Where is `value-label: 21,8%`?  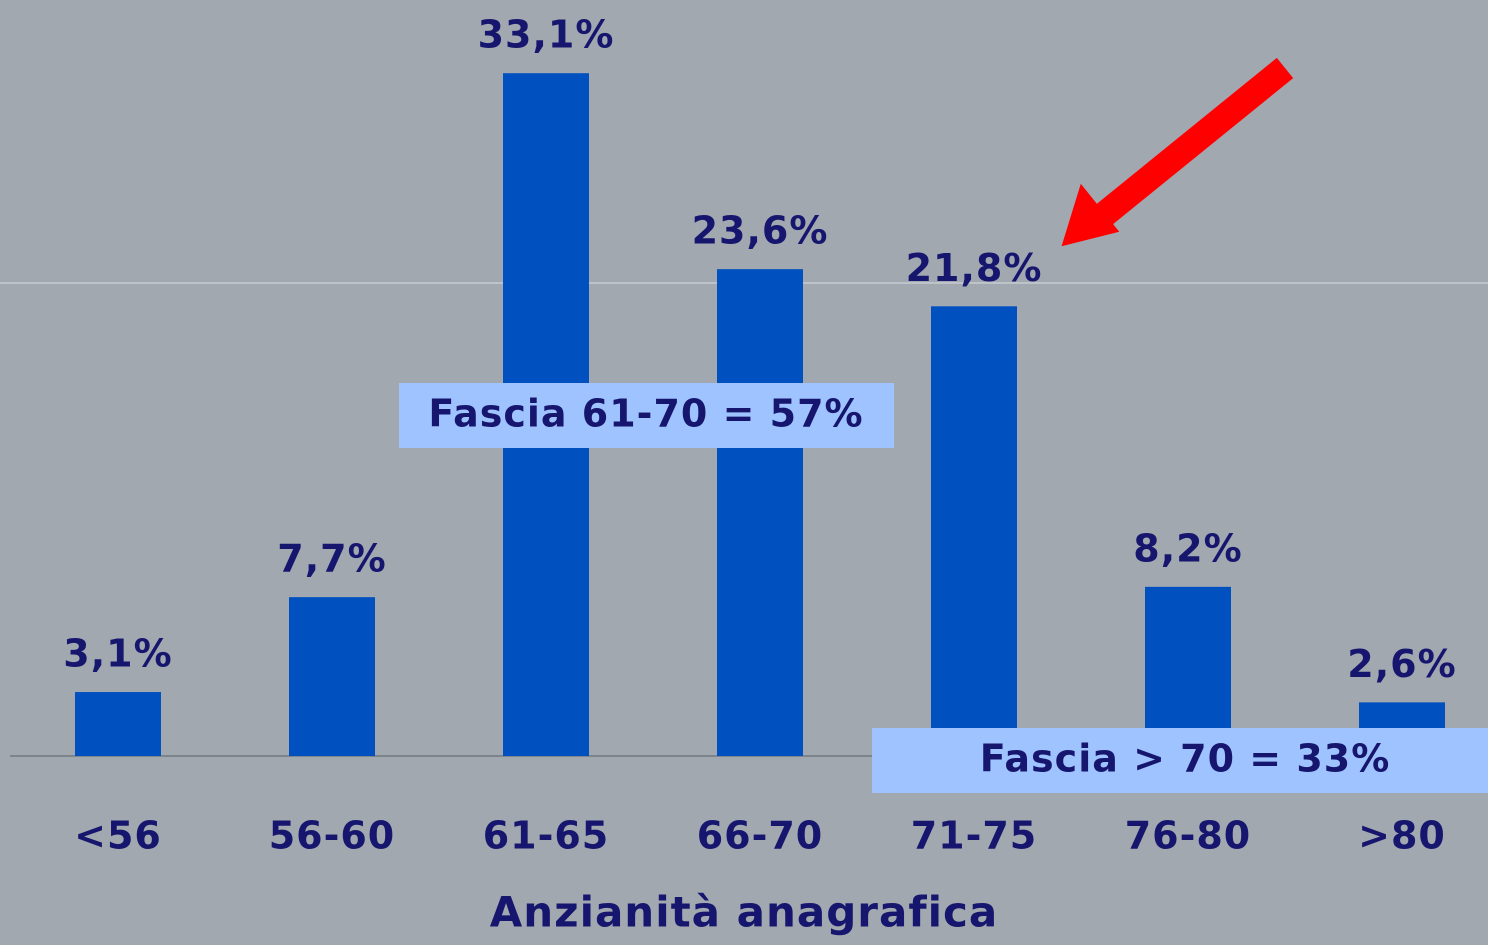 value-label: 21,8% is located at coordinates (974, 268).